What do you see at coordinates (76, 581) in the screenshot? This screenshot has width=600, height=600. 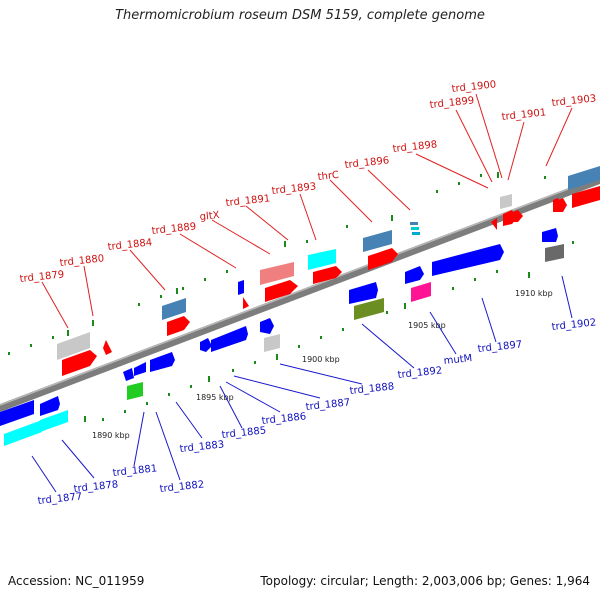 I see `accession-text: Accession: NC_011959` at bounding box center [76, 581].